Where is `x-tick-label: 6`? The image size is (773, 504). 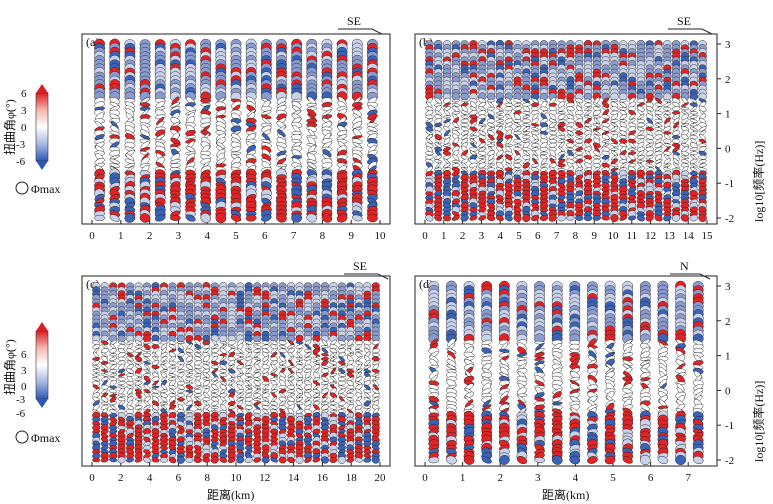
x-tick-label: 6 is located at coordinates (265, 236).